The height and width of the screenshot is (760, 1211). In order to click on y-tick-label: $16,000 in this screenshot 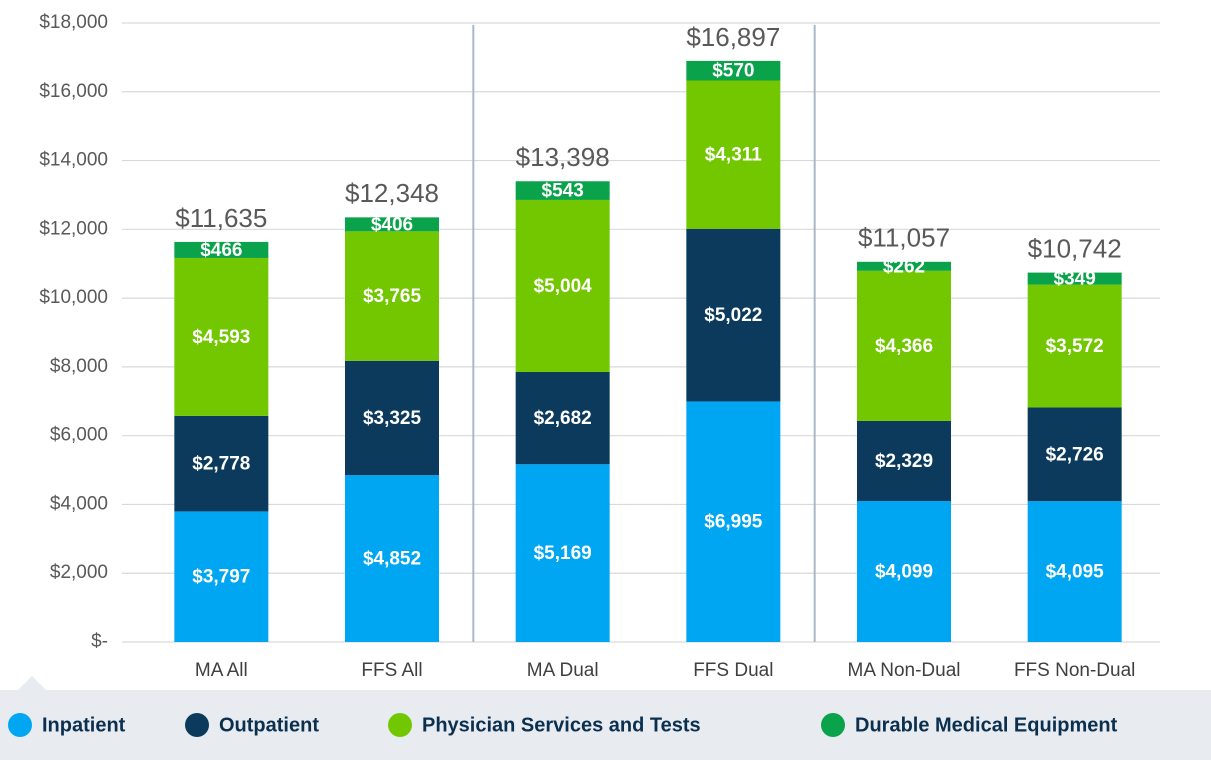, I will do `click(73, 91)`.